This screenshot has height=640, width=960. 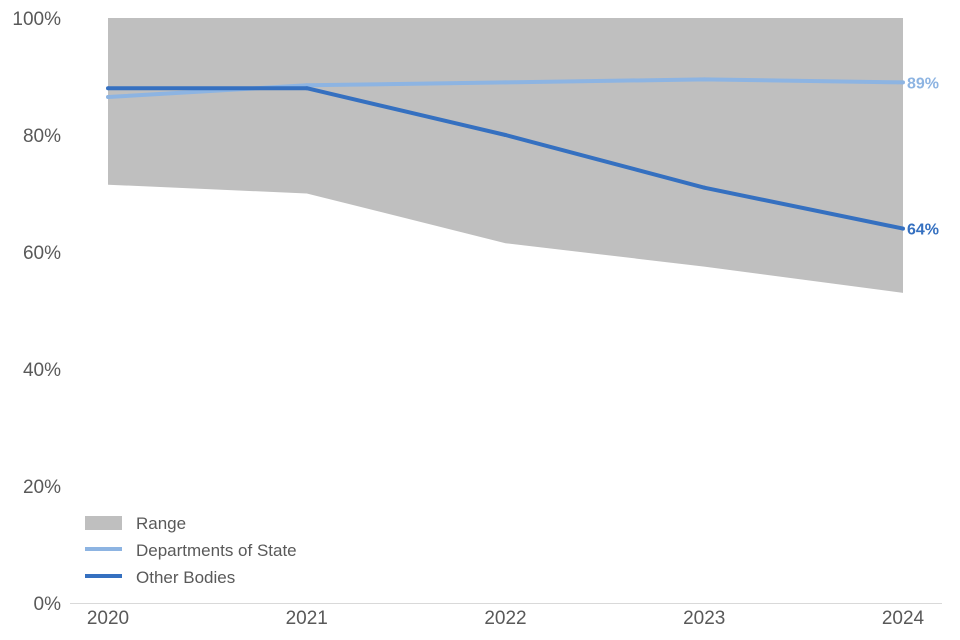 What do you see at coordinates (704, 618) in the screenshot?
I see `x-tick-label: 2023` at bounding box center [704, 618].